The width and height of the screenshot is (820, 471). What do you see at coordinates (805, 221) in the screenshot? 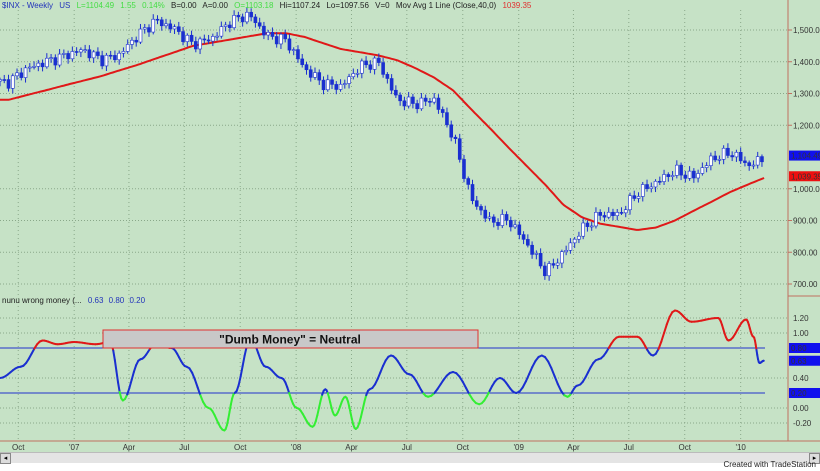
I see `price-tick-label: 900.00` at bounding box center [805, 221].